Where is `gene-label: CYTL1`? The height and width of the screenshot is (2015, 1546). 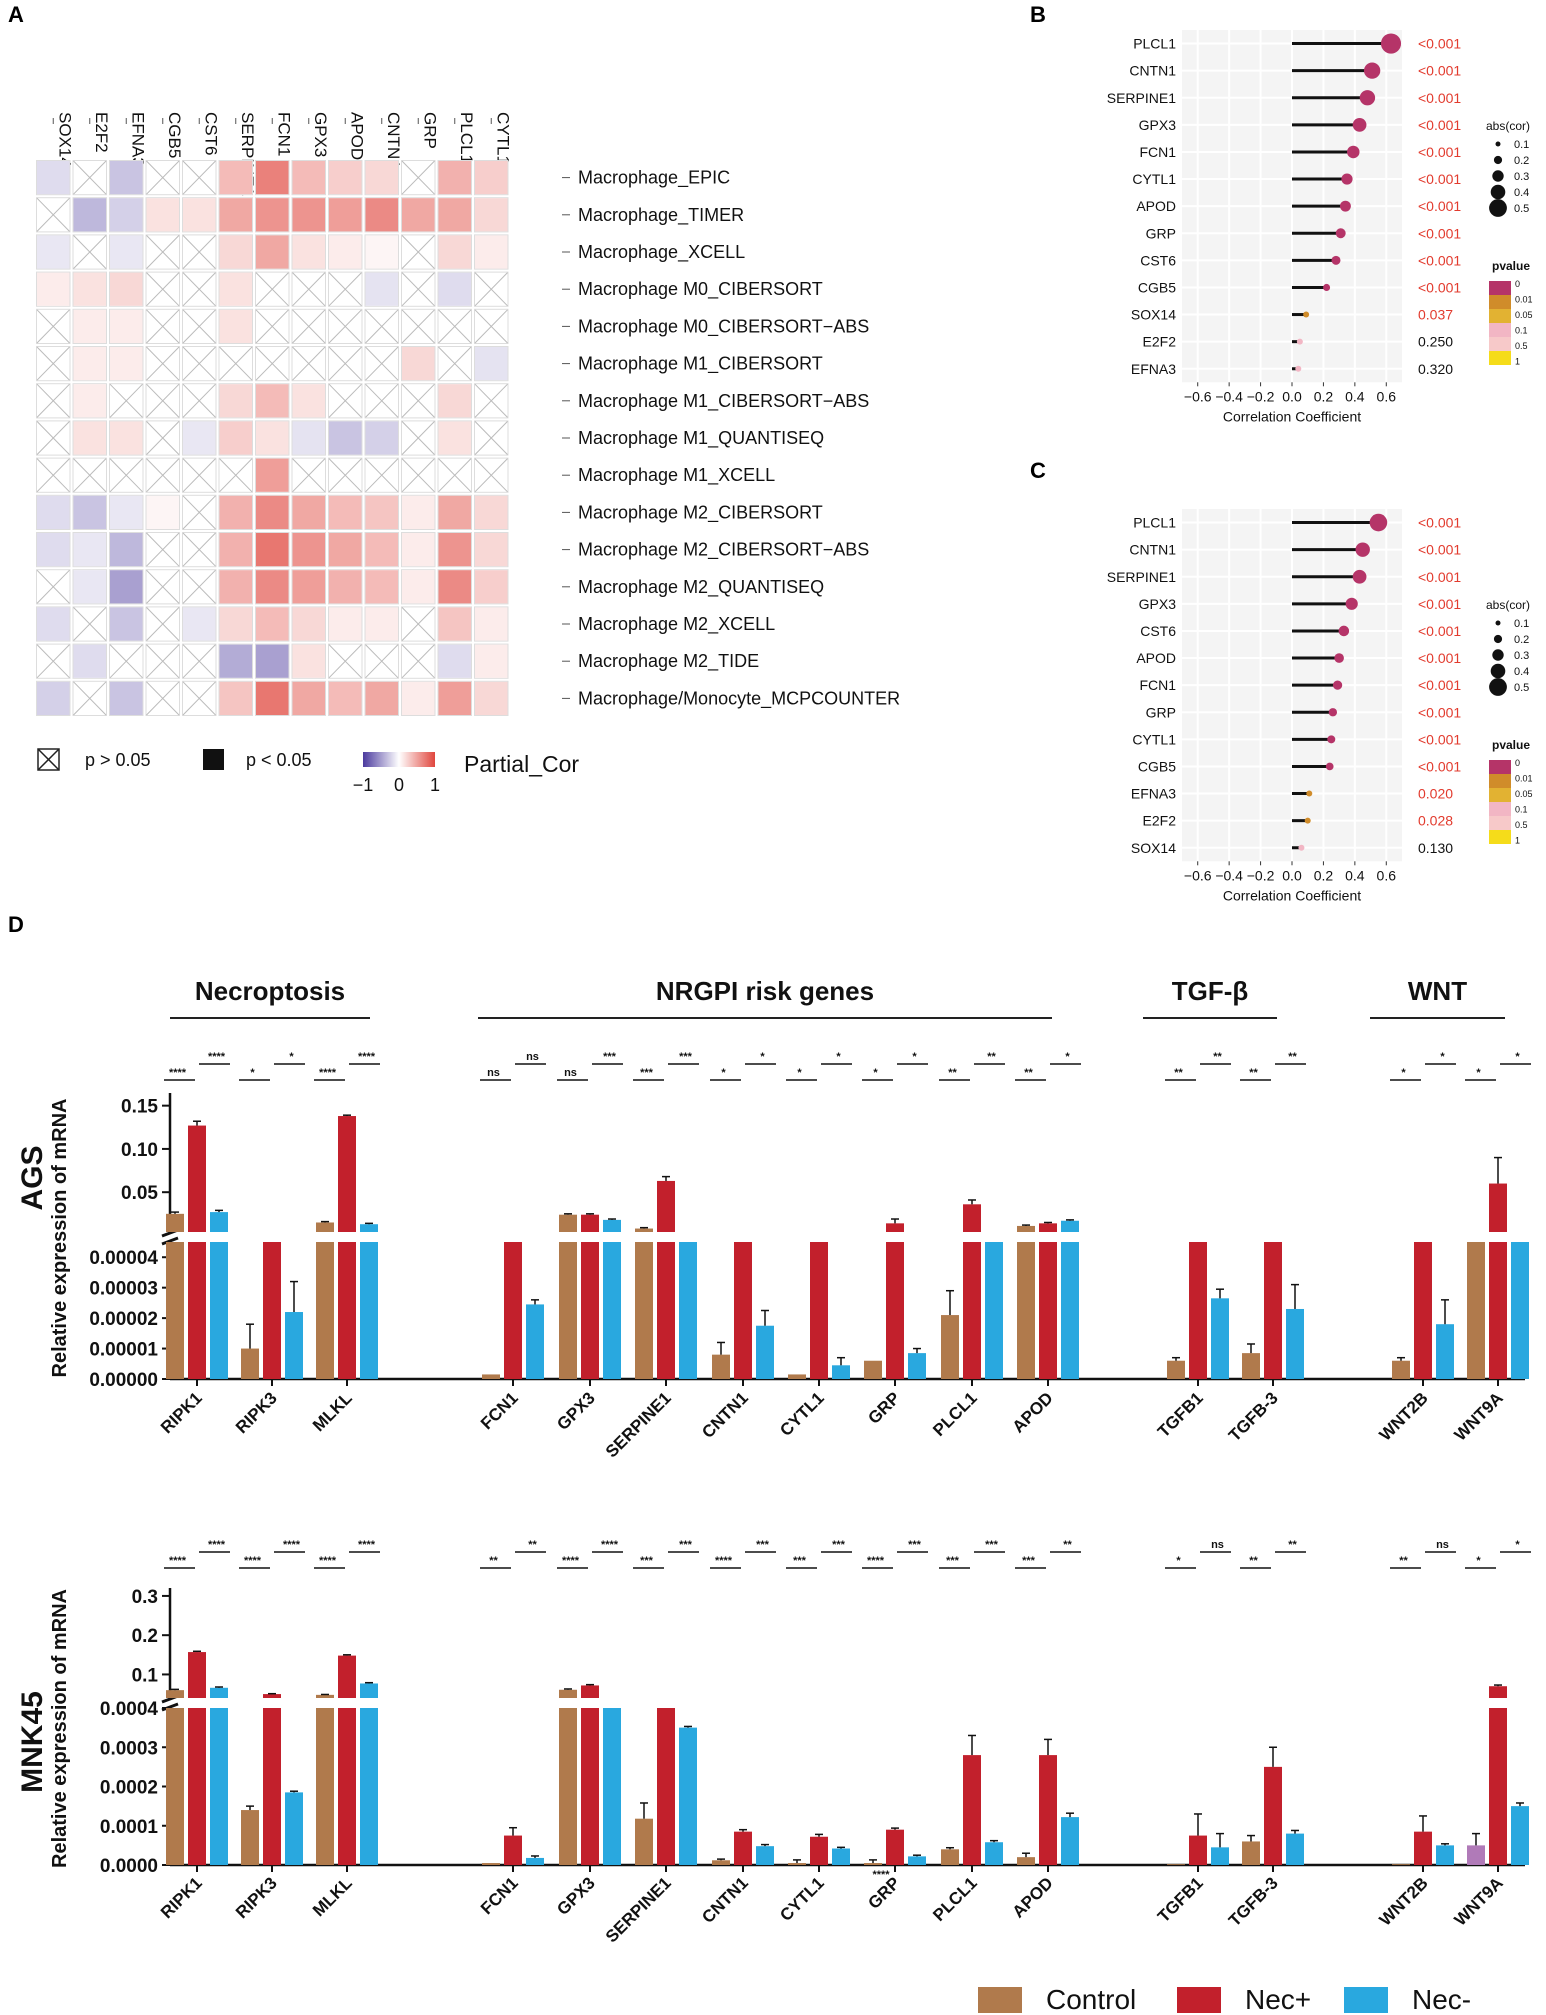 gene-label: CYTL1 is located at coordinates (1154, 739).